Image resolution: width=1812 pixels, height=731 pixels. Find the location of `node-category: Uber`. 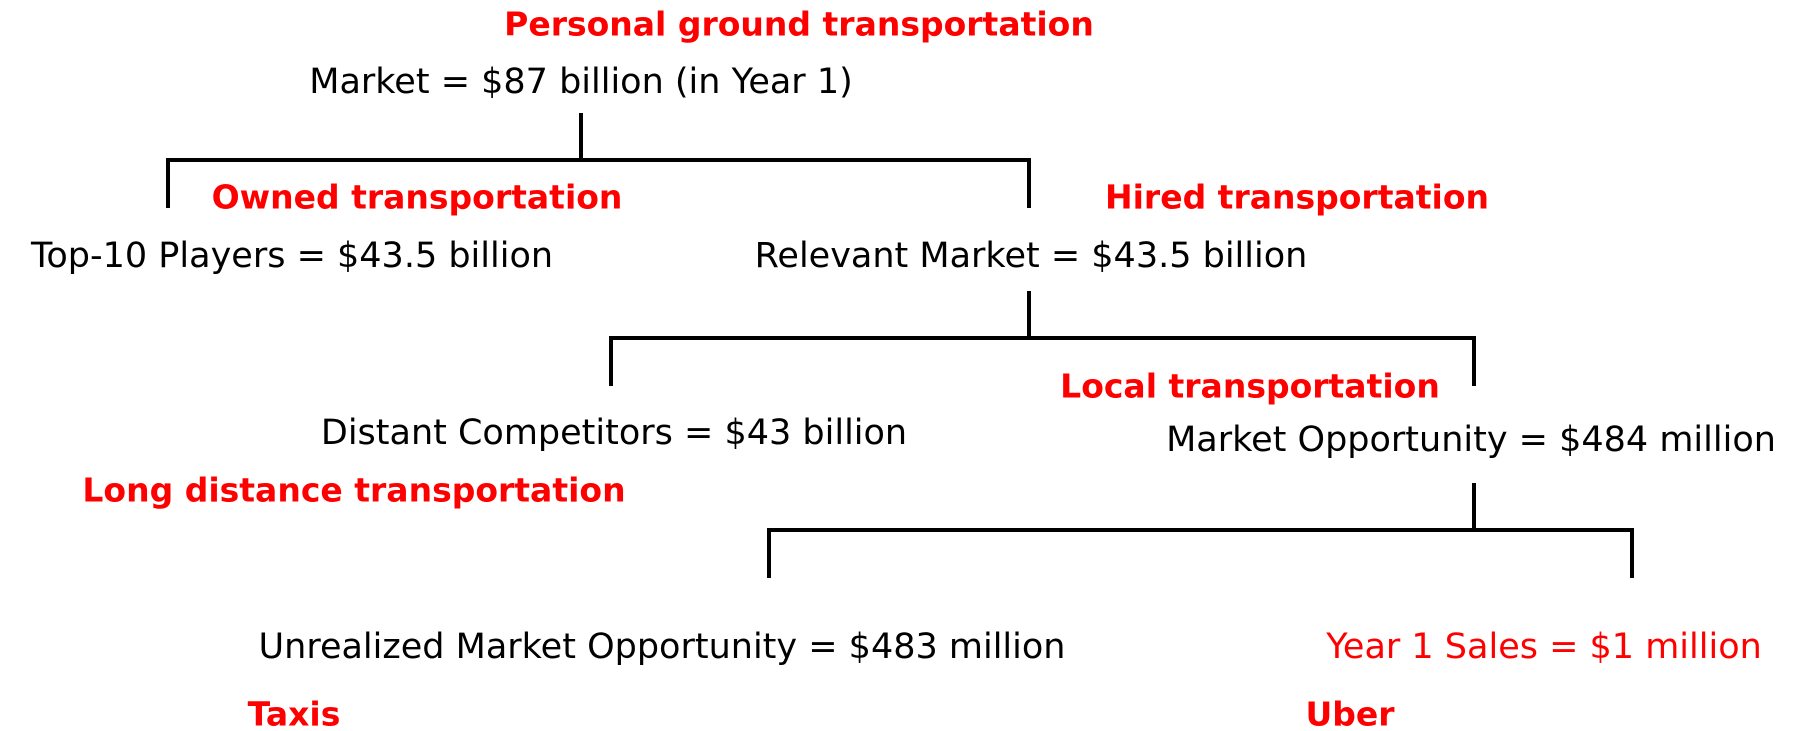

node-category: Uber is located at coordinates (1350, 713).